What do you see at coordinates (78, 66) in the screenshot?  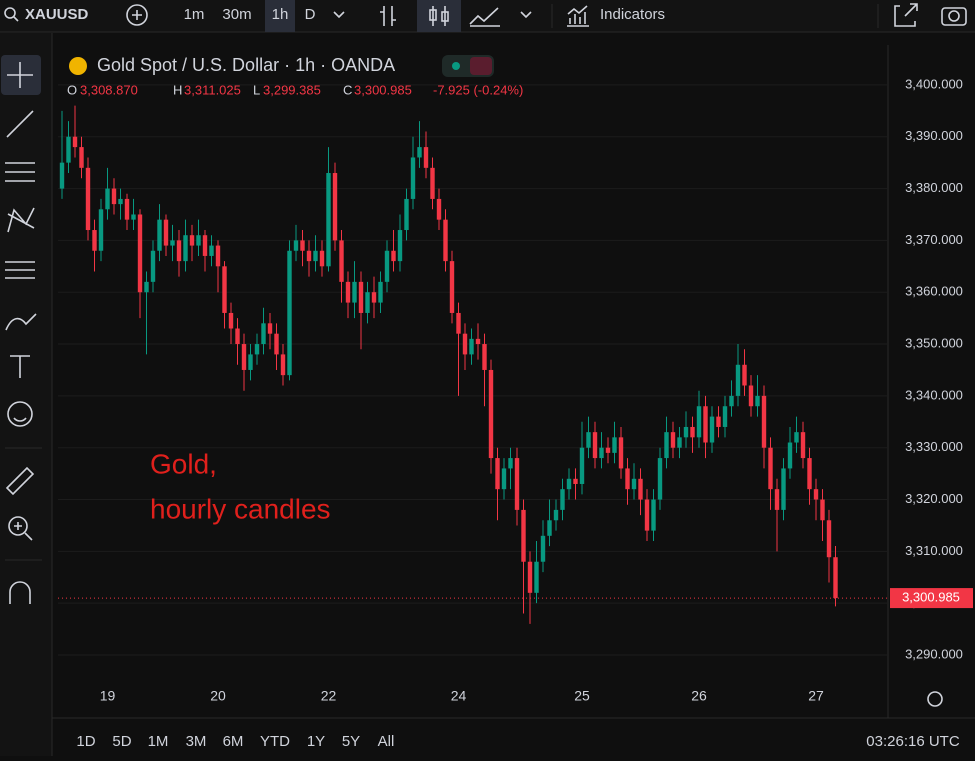 I see `gold-icon` at bounding box center [78, 66].